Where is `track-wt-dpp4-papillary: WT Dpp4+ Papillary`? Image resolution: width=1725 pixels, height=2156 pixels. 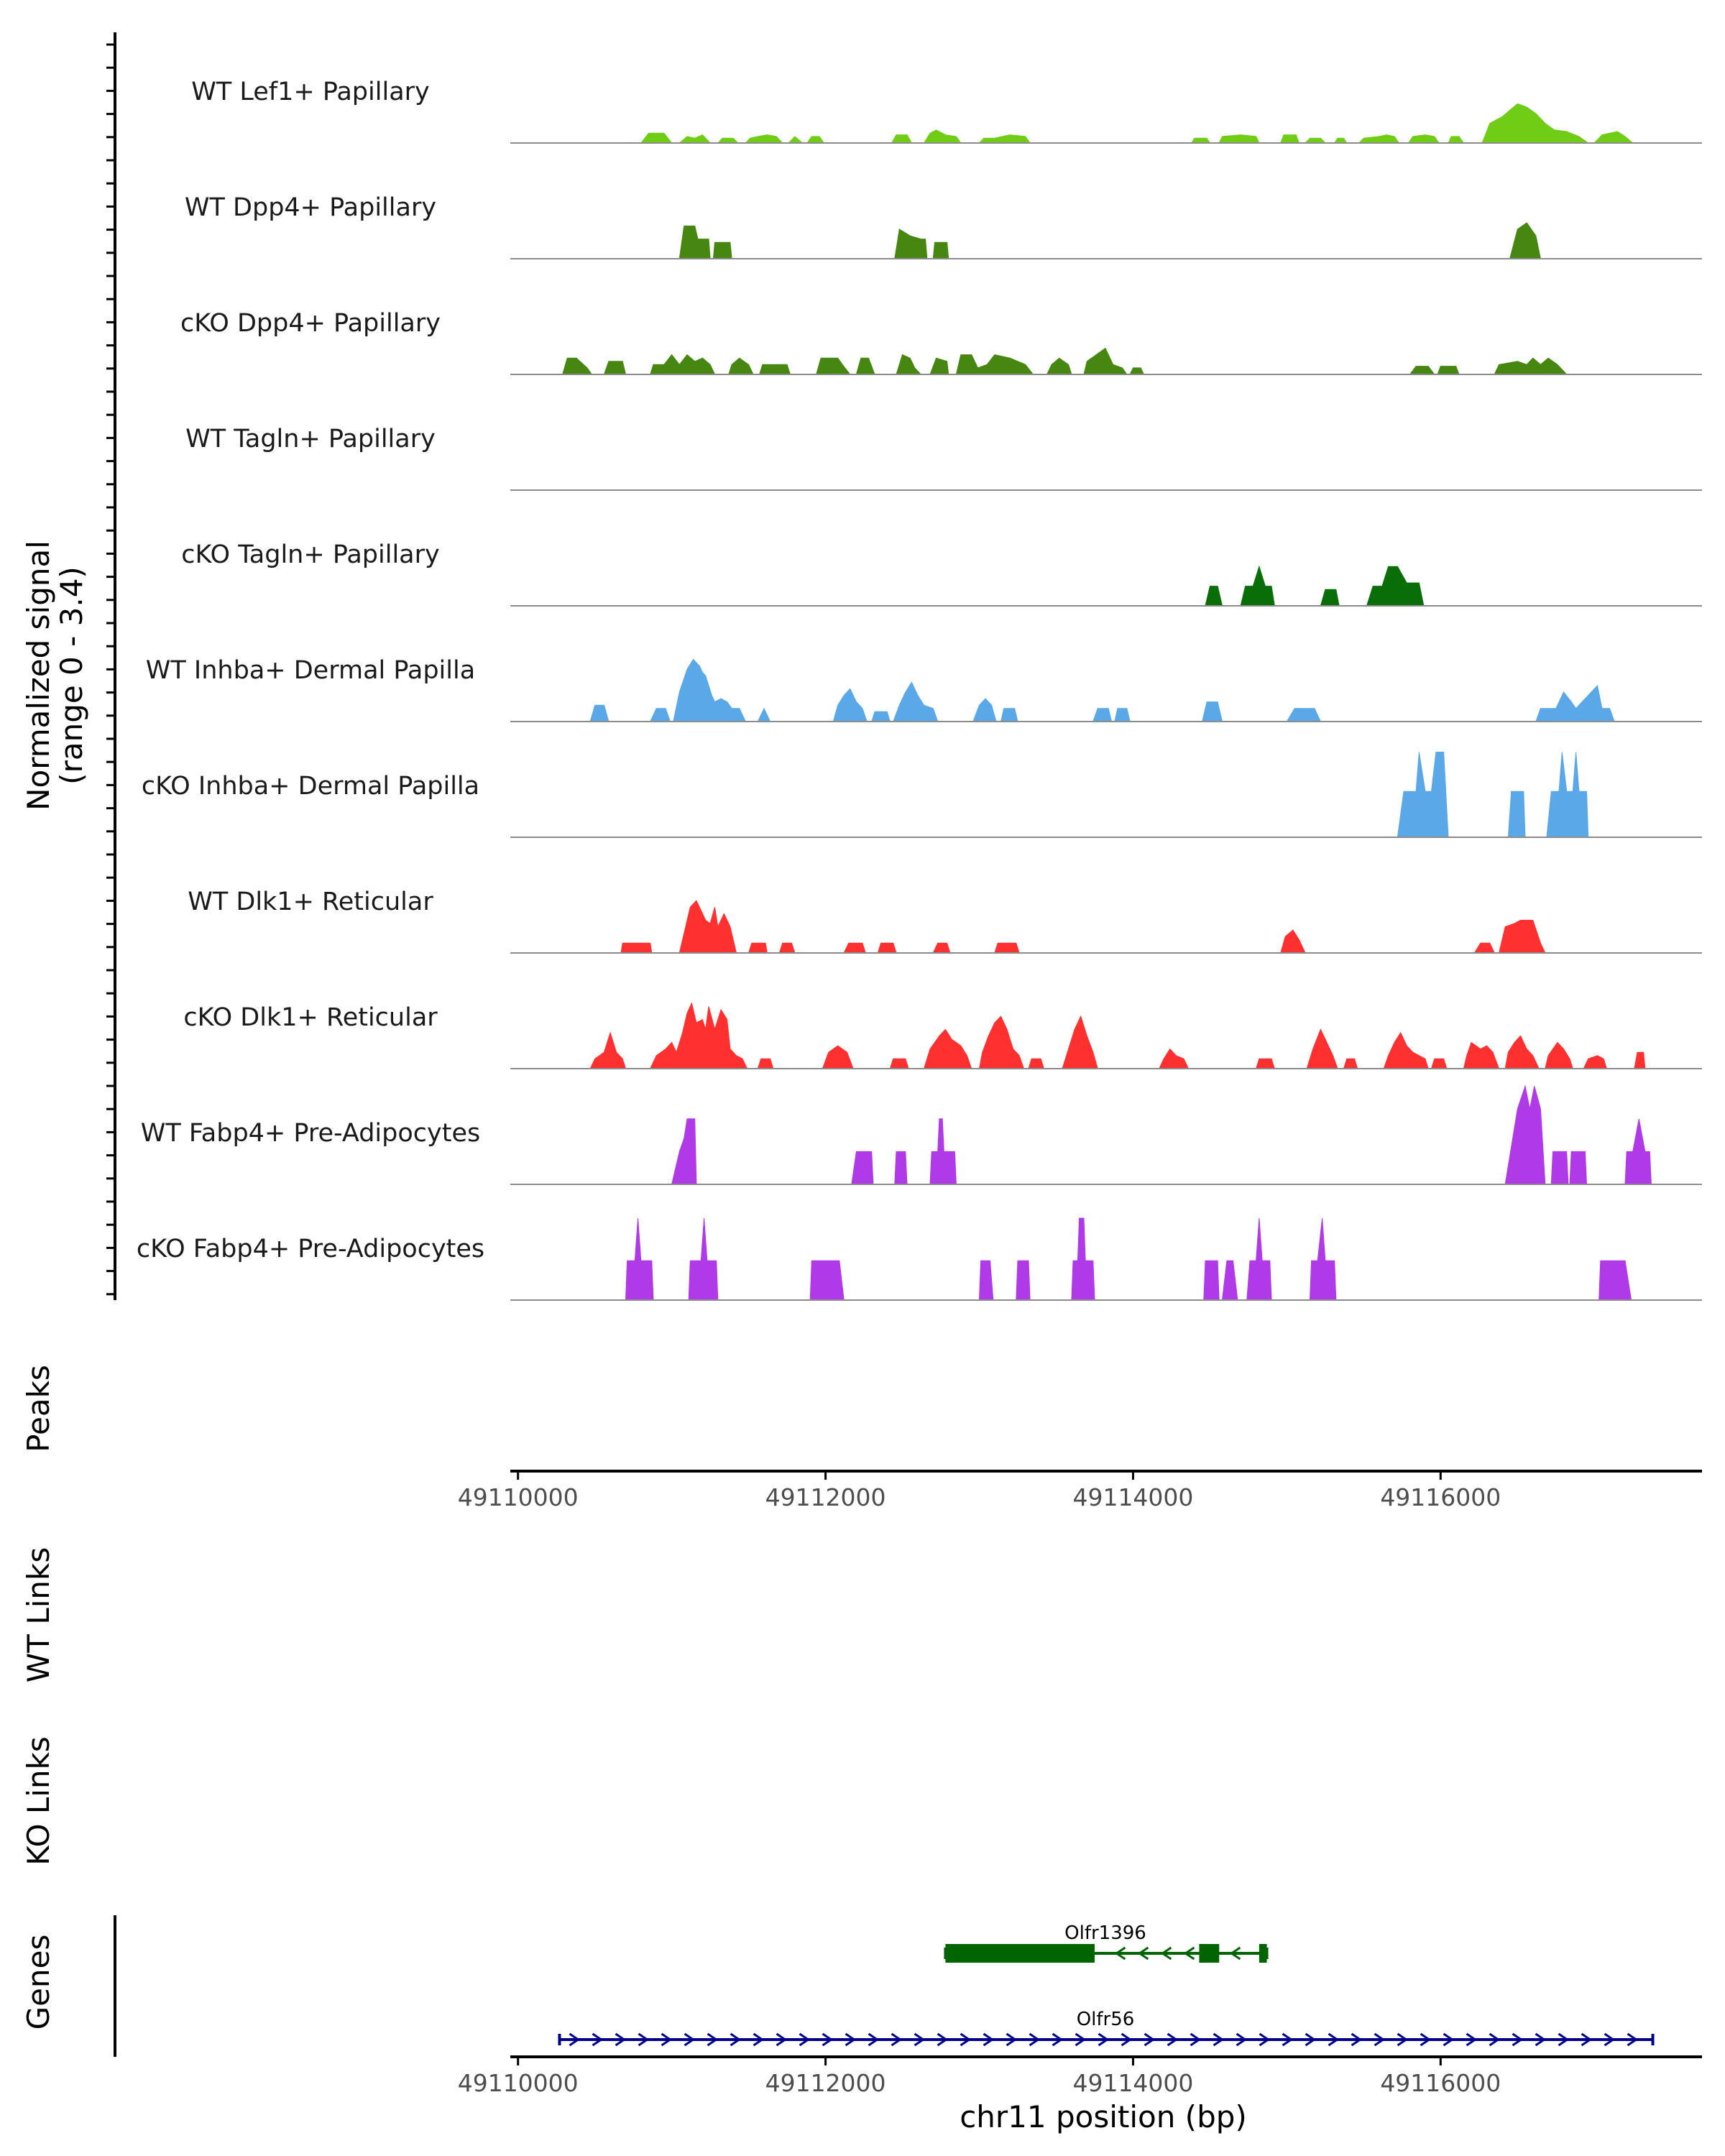
track-wt-dpp4-papillary: WT Dpp4+ Papillary is located at coordinates (943, 226).